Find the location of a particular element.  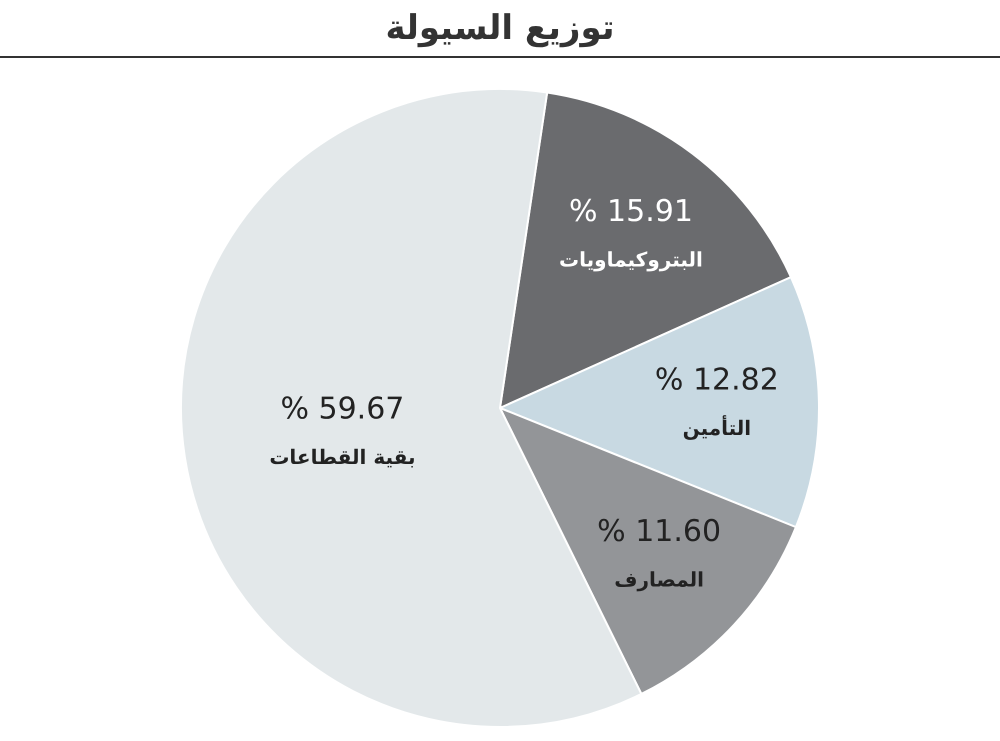

slice-label: المصارف is located at coordinates (659, 580).